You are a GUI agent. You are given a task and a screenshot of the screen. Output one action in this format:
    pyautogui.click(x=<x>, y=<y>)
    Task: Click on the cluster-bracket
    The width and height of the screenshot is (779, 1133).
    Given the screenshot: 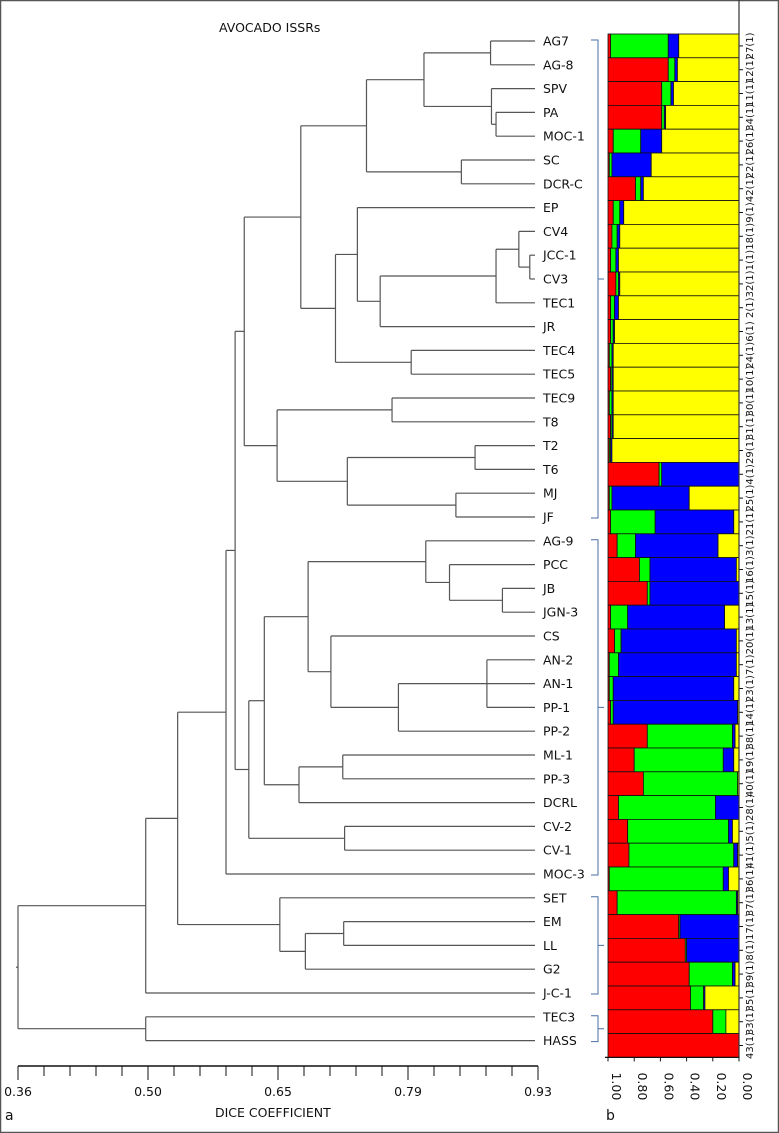 What is the action you would take?
    pyautogui.click(x=597, y=1029)
    